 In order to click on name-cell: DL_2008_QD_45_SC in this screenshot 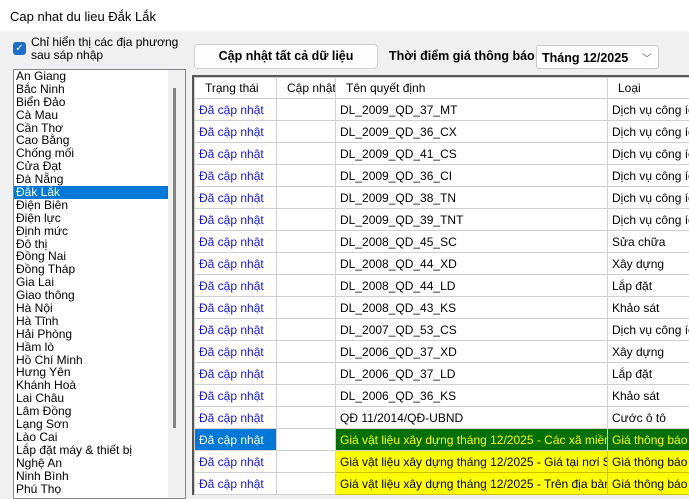, I will do `click(472, 242)`.